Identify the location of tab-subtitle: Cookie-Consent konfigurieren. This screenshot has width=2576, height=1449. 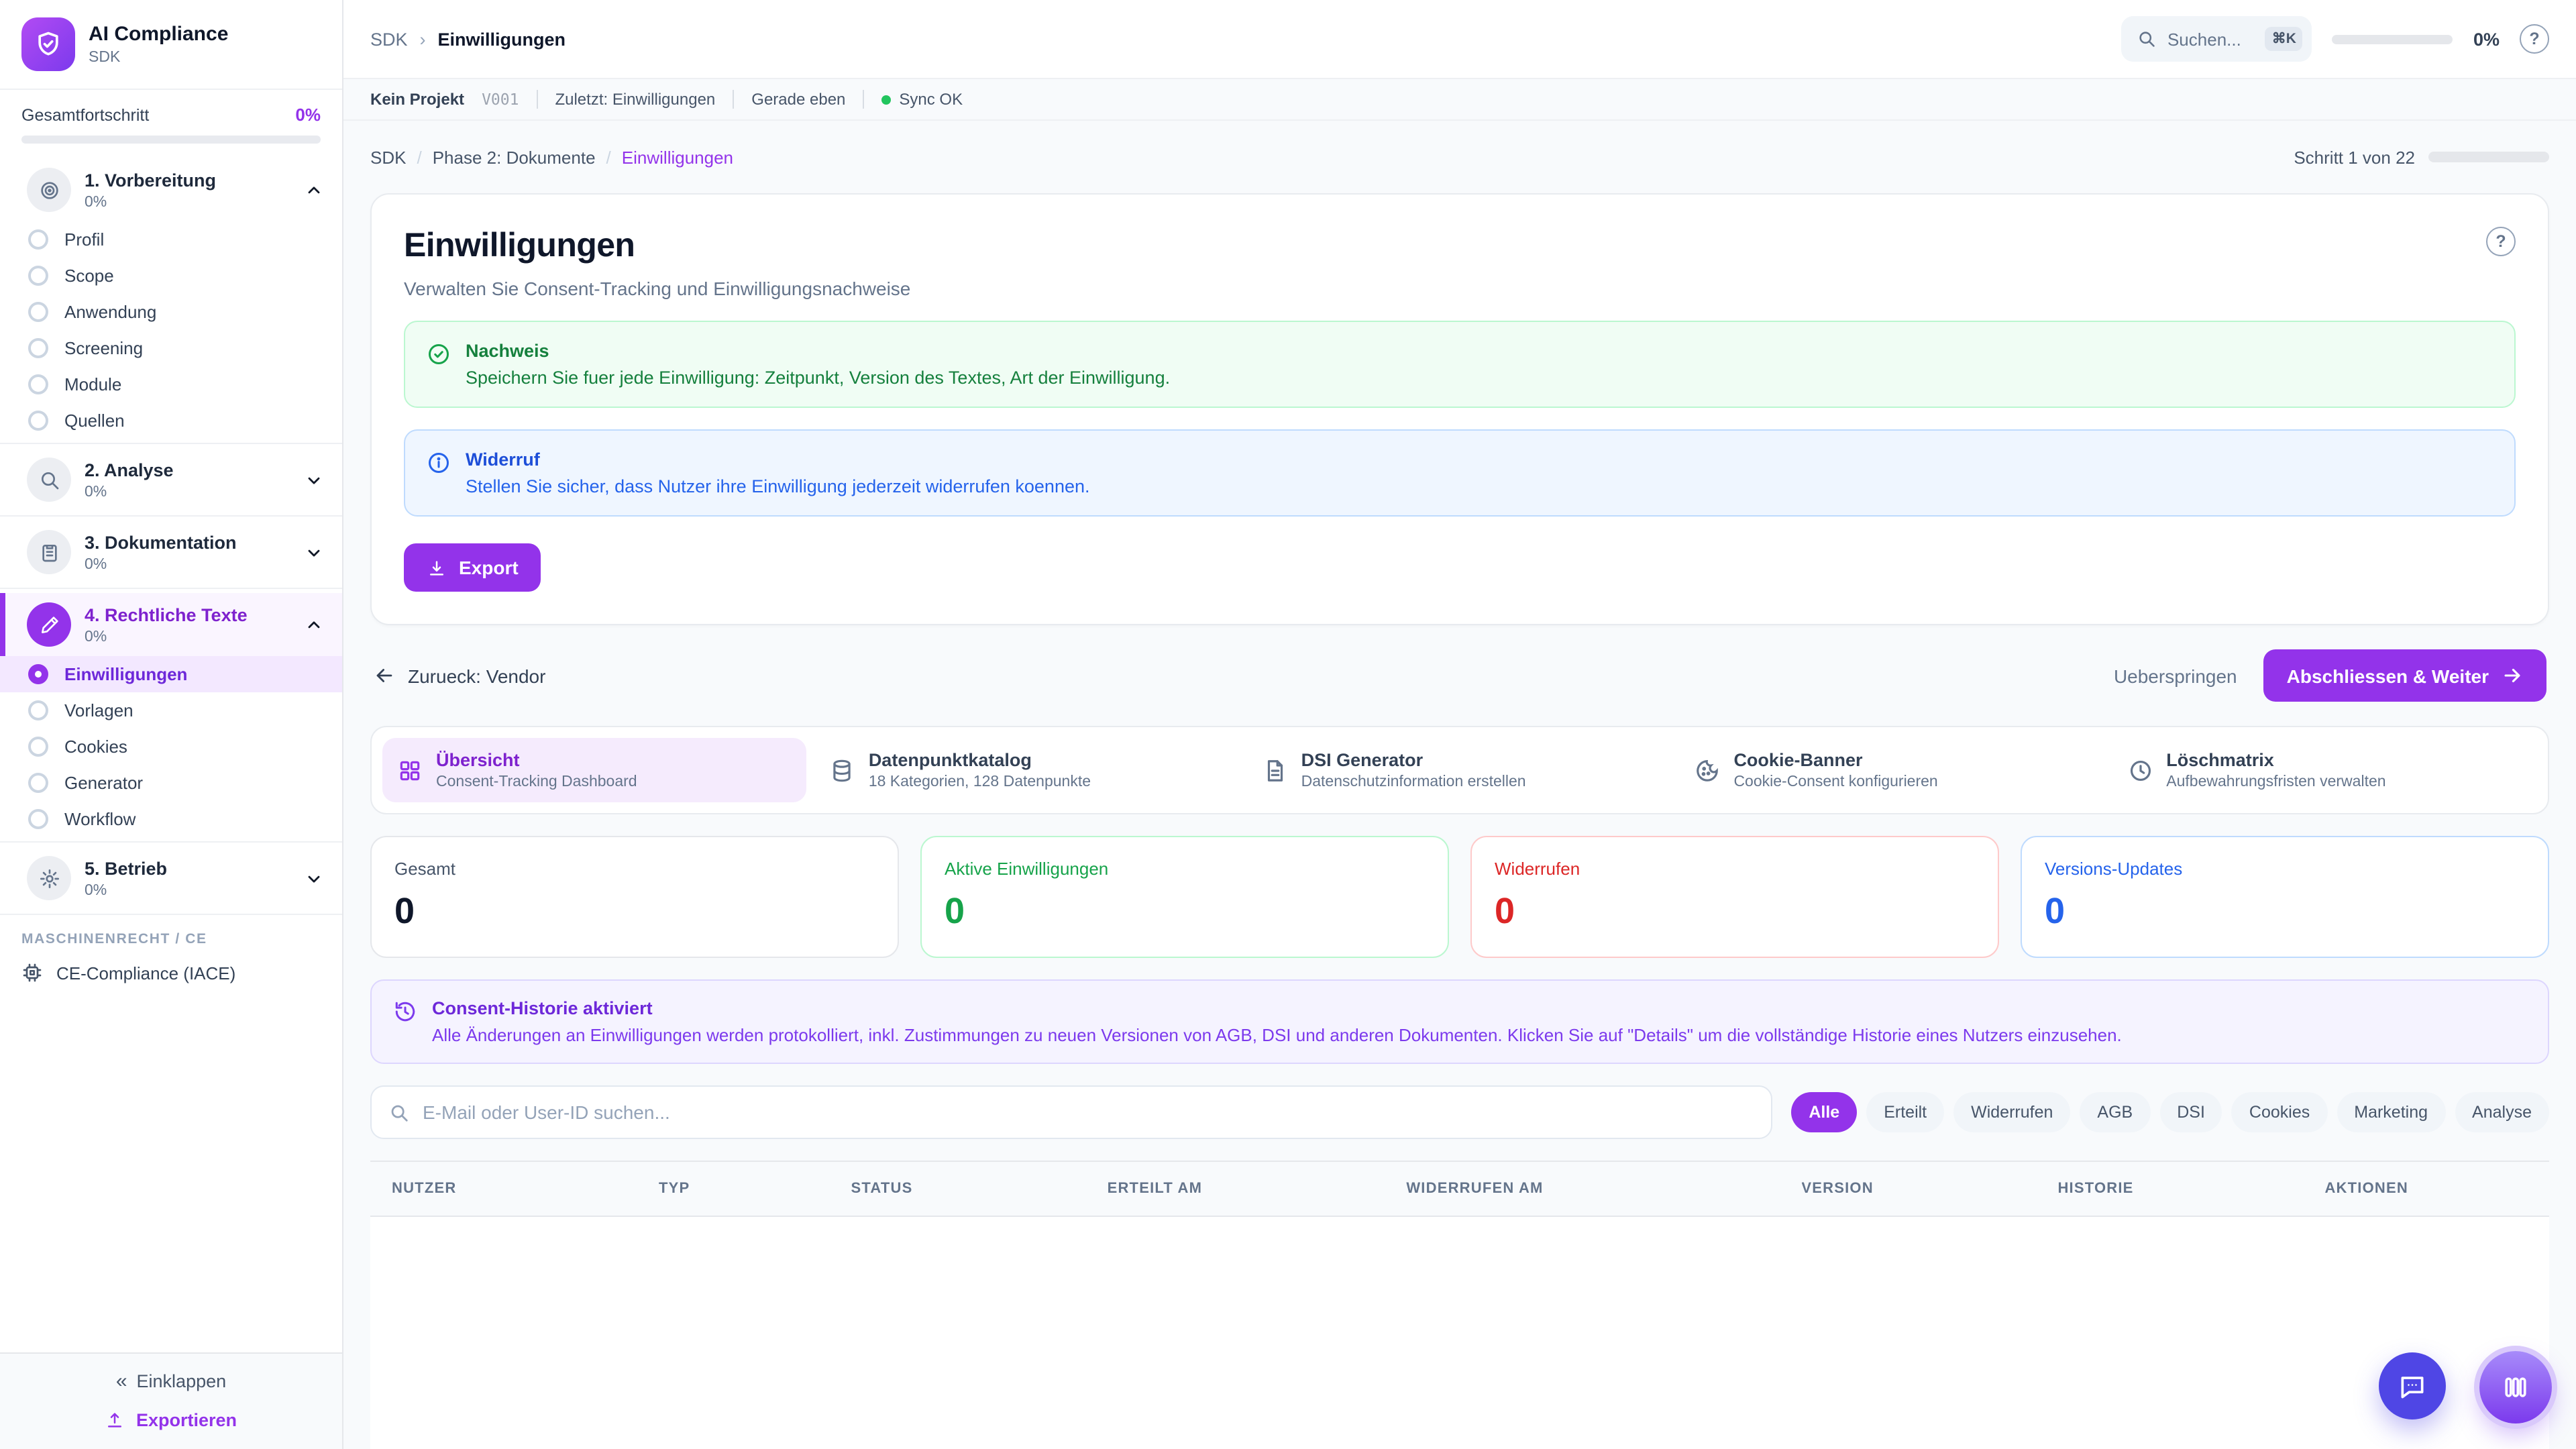
(1835, 782).